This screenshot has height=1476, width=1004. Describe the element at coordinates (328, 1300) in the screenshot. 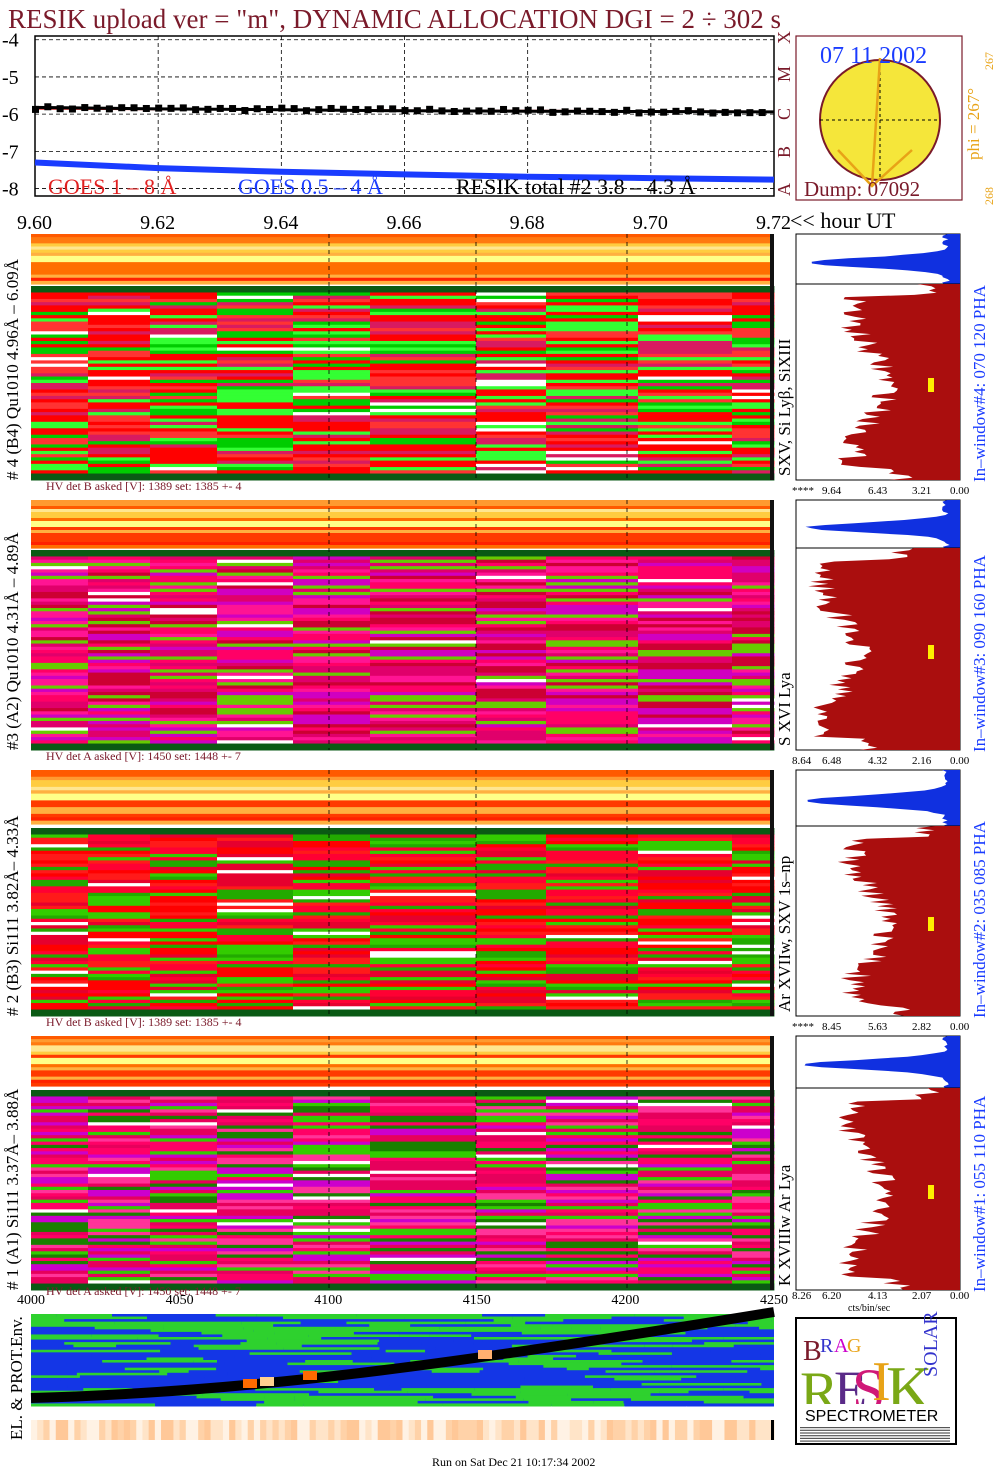

I see `environment-x-tick: 4100` at that location.